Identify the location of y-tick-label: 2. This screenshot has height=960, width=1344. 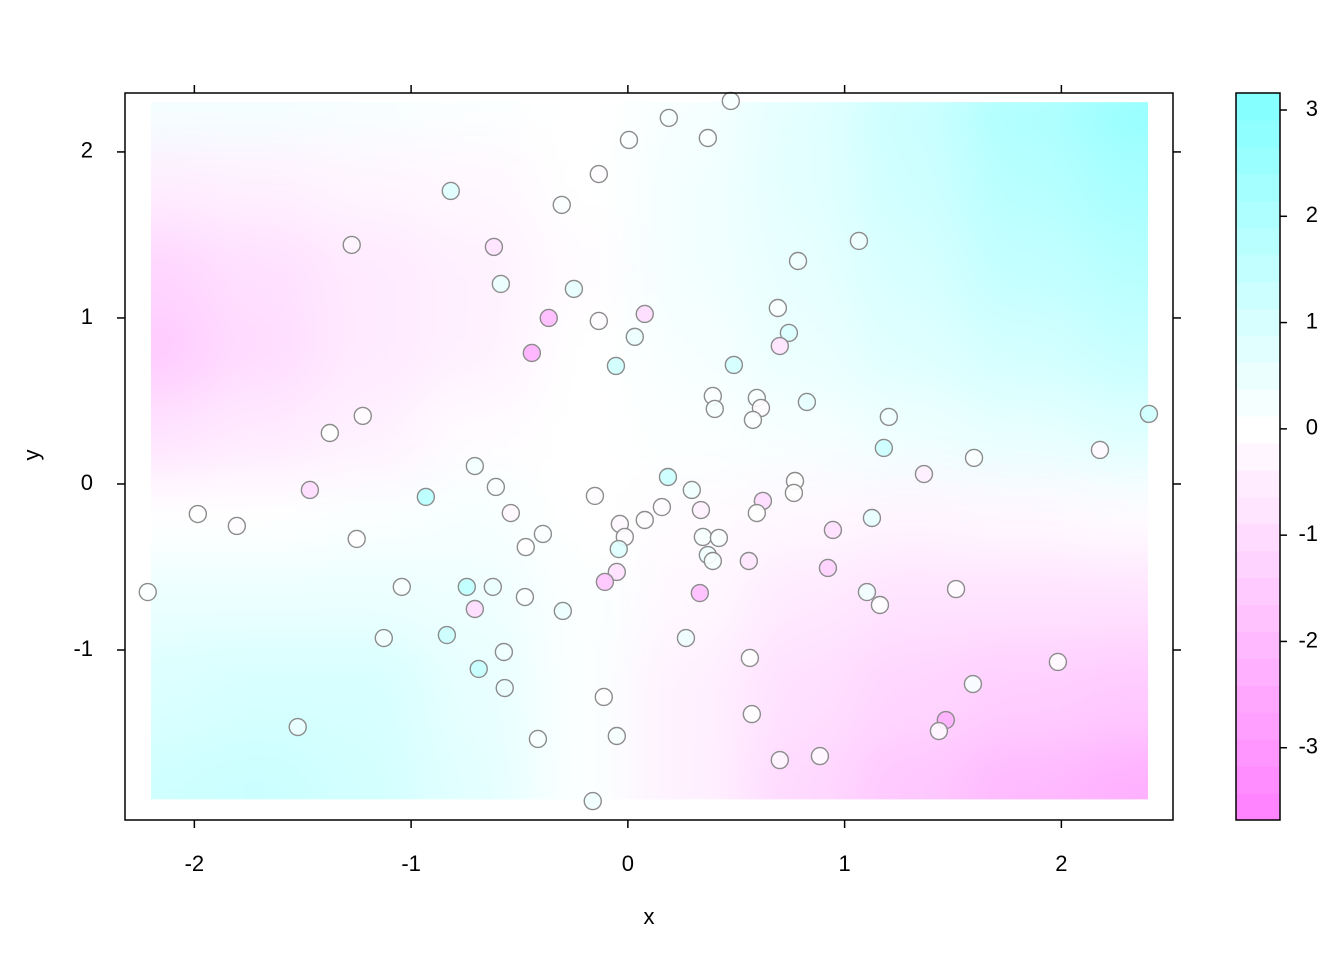
(87, 150).